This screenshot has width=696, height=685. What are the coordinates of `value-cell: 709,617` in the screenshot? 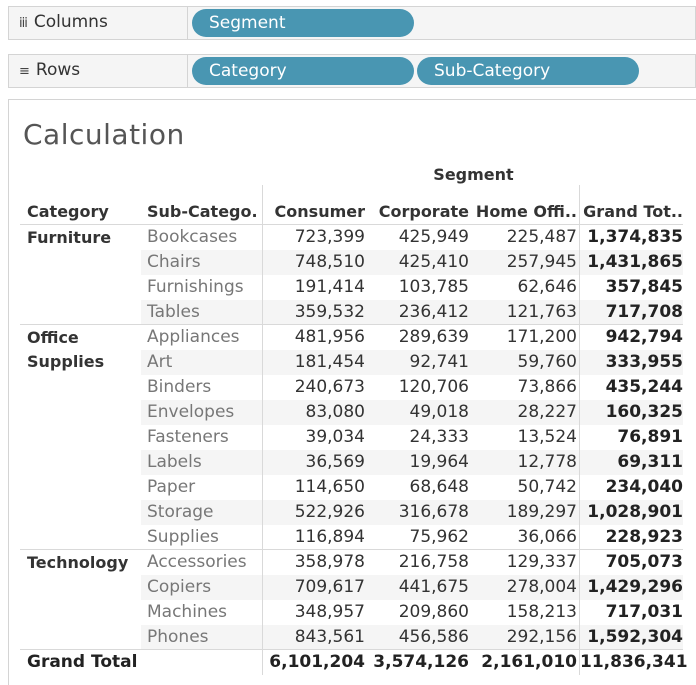 It's located at (329, 587).